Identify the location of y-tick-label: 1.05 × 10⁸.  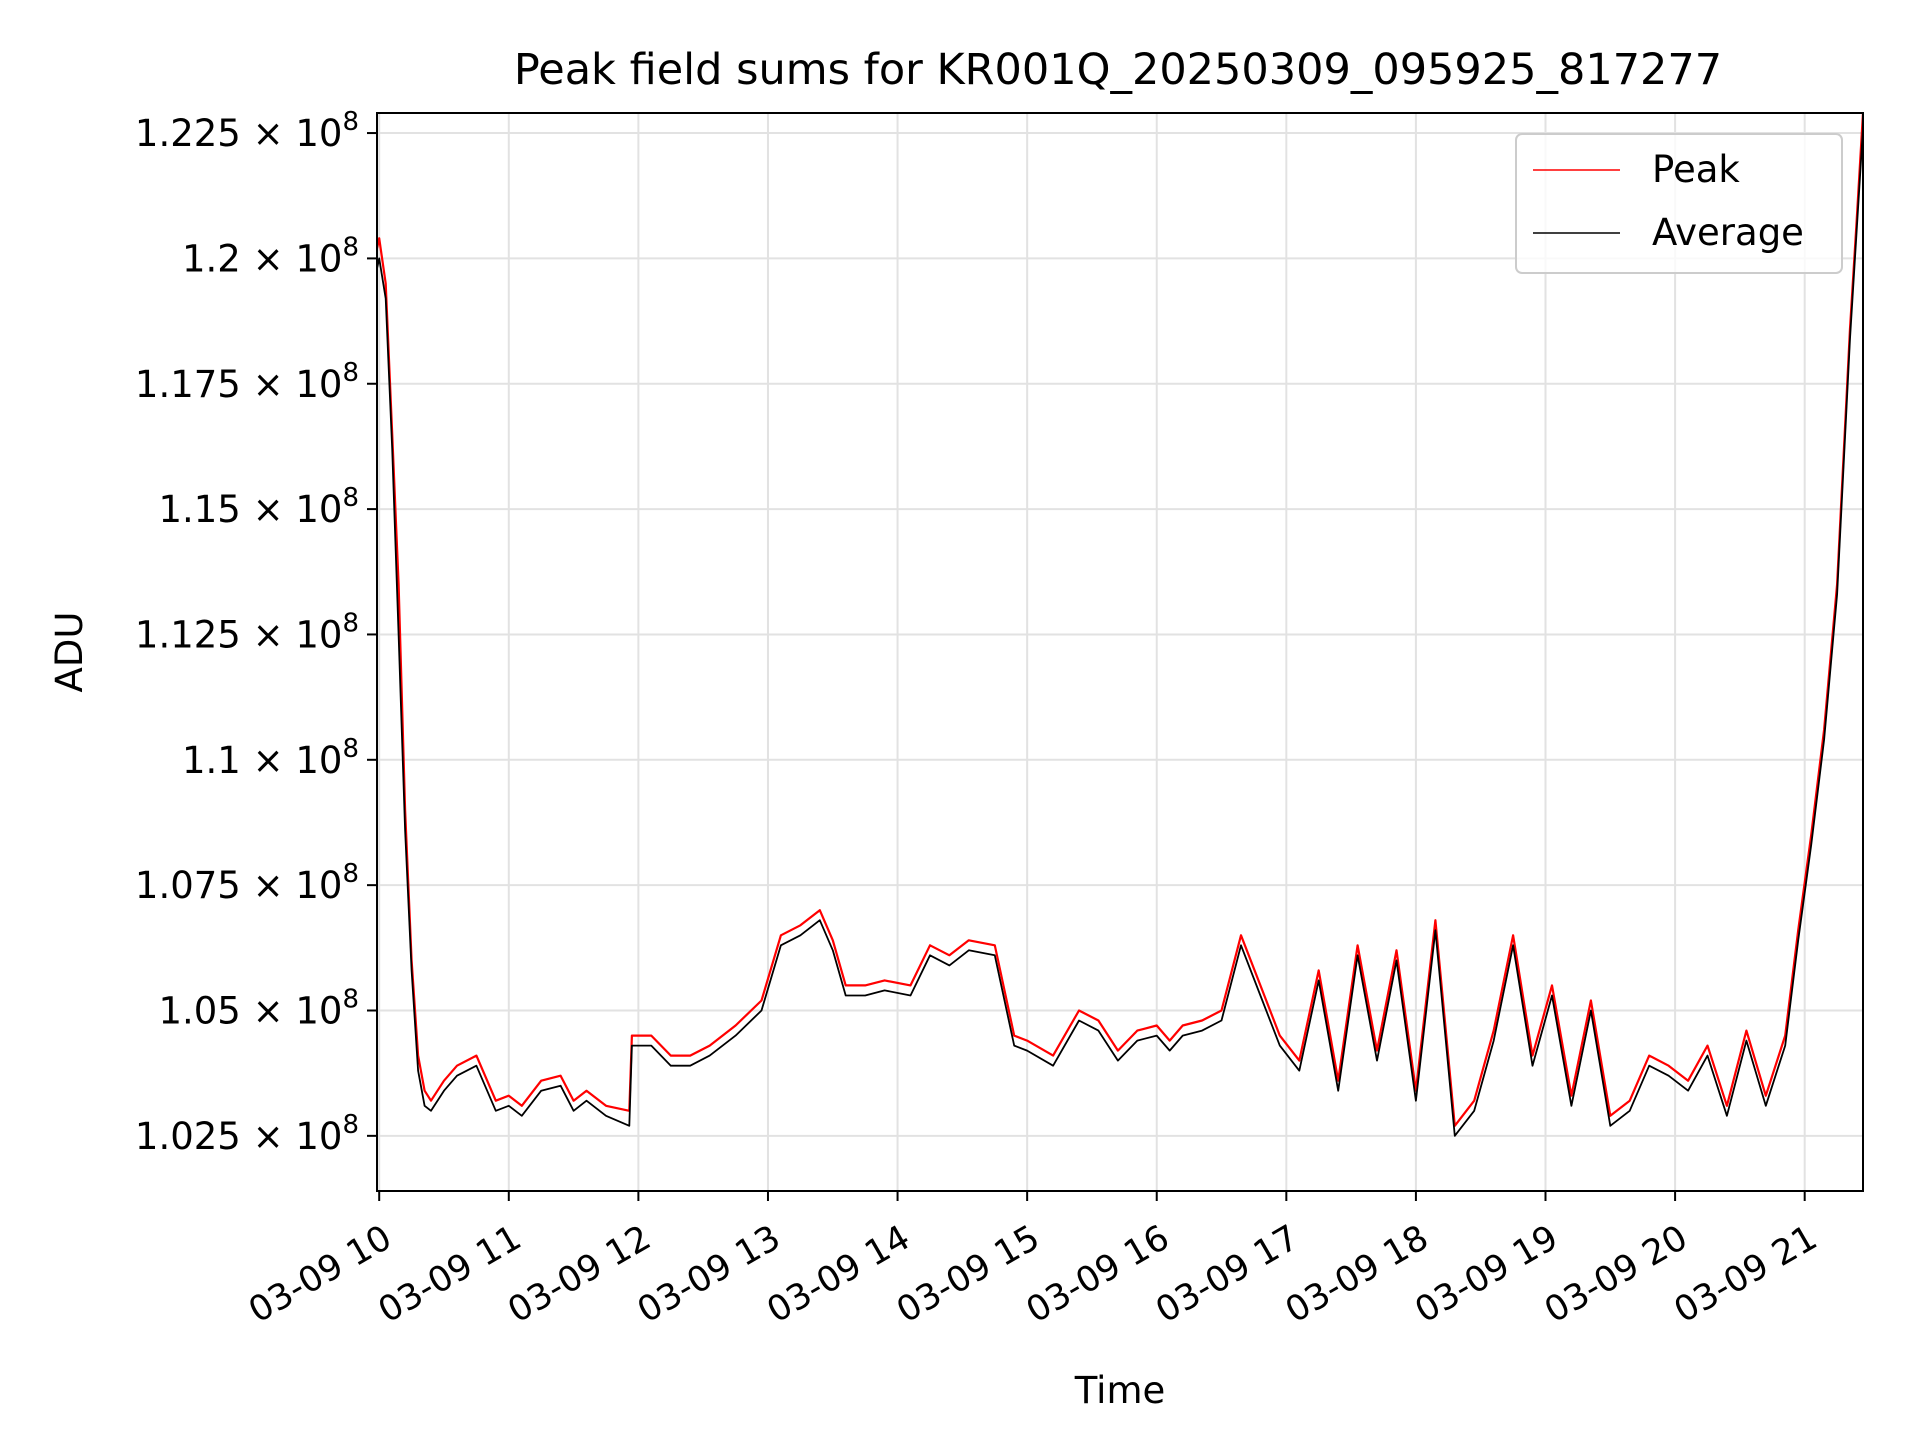
(258, 1008).